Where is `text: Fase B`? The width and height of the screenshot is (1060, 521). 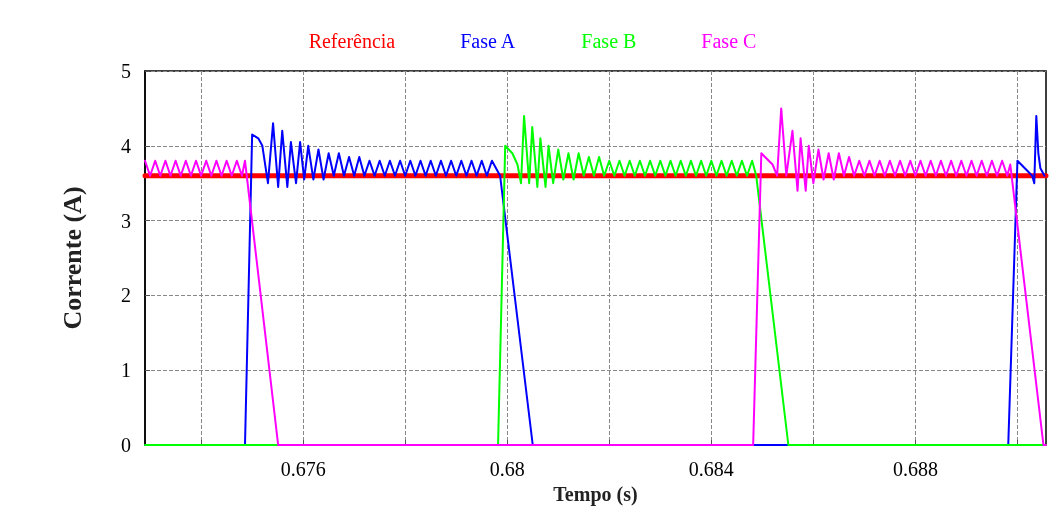 text: Fase B is located at coordinates (609, 41).